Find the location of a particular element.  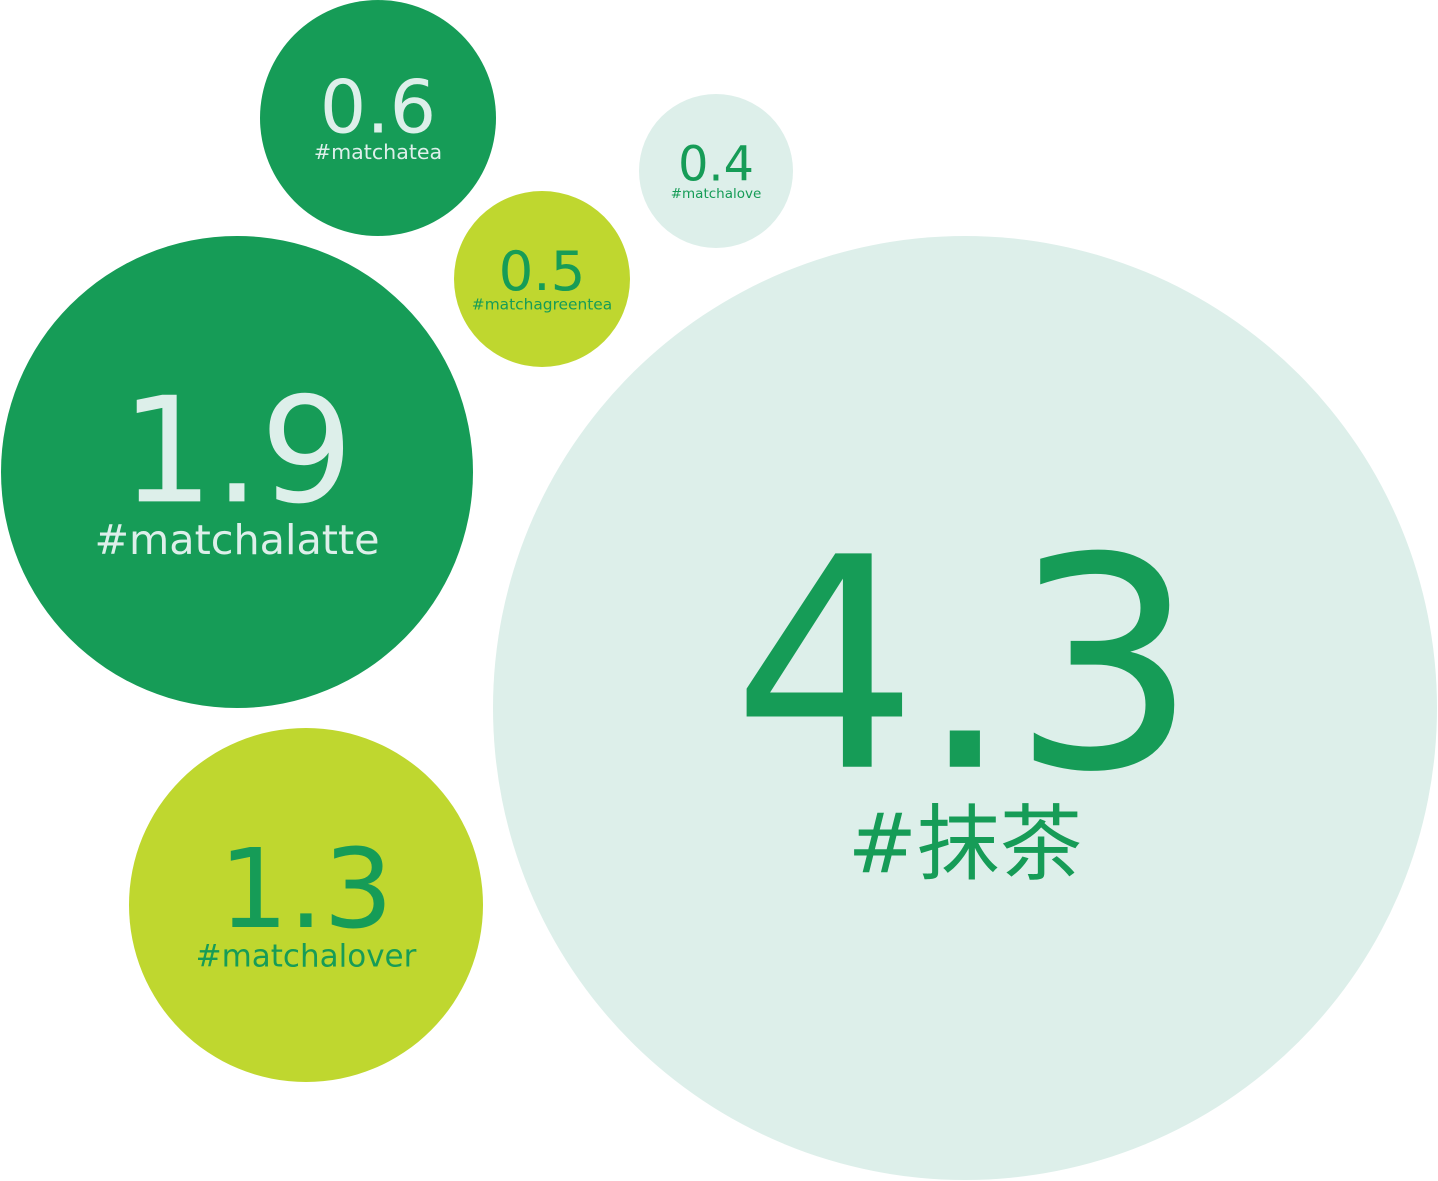

bubble-circle-matchagreentea is located at coordinates (542, 279).